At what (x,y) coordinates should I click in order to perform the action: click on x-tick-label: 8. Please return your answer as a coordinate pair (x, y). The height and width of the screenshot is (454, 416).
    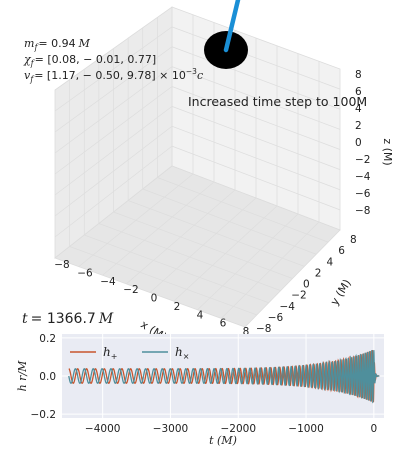
    Looking at the image, I should click on (246, 332).